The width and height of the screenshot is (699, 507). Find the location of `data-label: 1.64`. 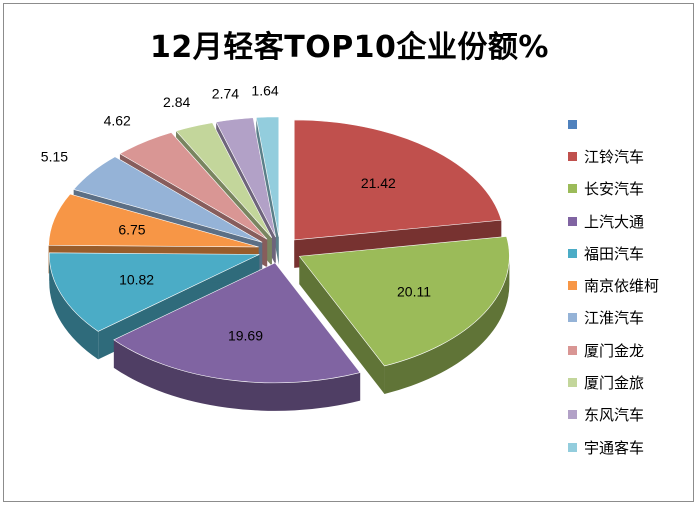

data-label: 1.64 is located at coordinates (264, 91).